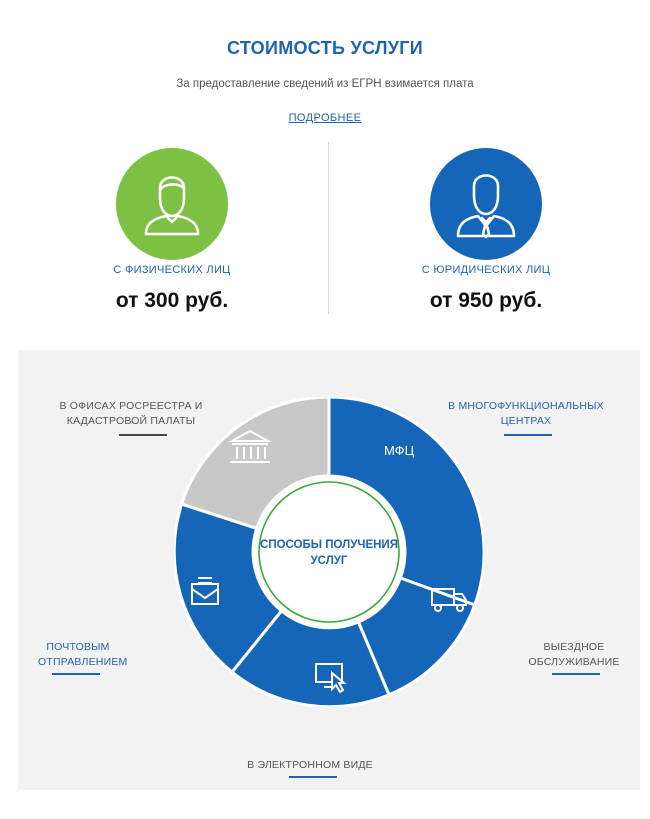  I want to click on mfc-underline, so click(528, 435).